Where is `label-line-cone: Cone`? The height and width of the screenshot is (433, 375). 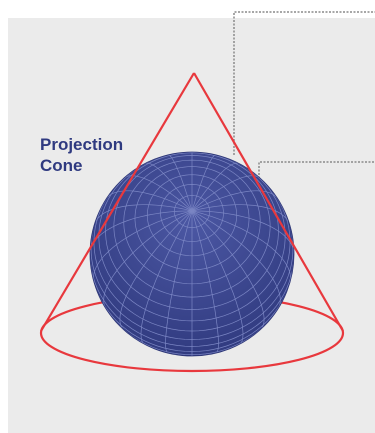 label-line-cone: Cone is located at coordinates (61, 165).